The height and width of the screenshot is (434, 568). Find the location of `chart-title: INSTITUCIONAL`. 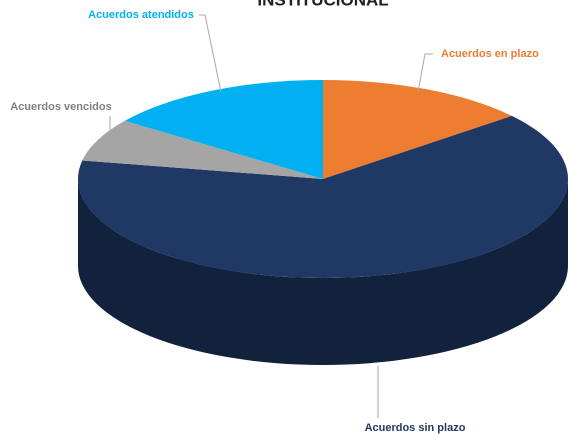

chart-title: INSTITUCIONAL is located at coordinates (322, 4).